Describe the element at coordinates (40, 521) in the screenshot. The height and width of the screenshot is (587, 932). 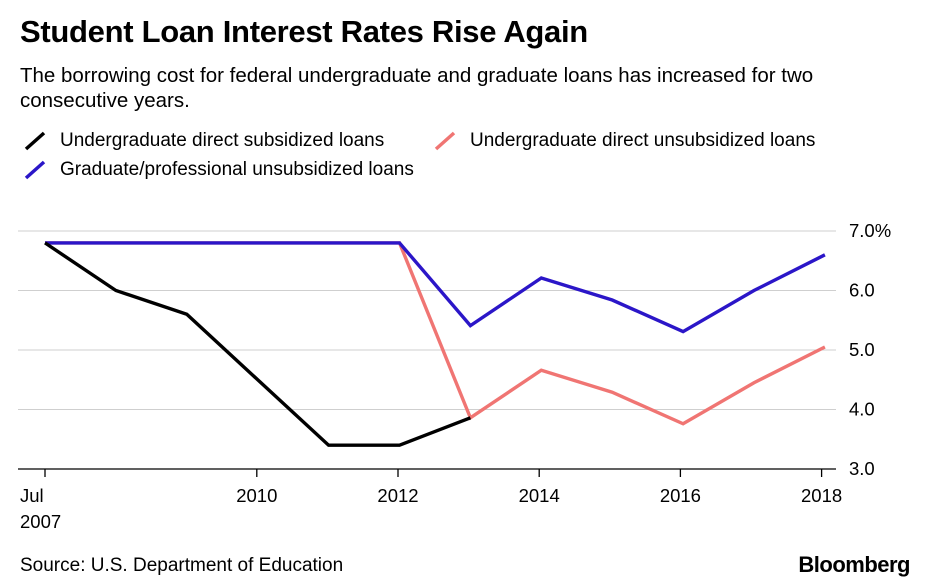
I see `x-tick-label: 2007` at that location.